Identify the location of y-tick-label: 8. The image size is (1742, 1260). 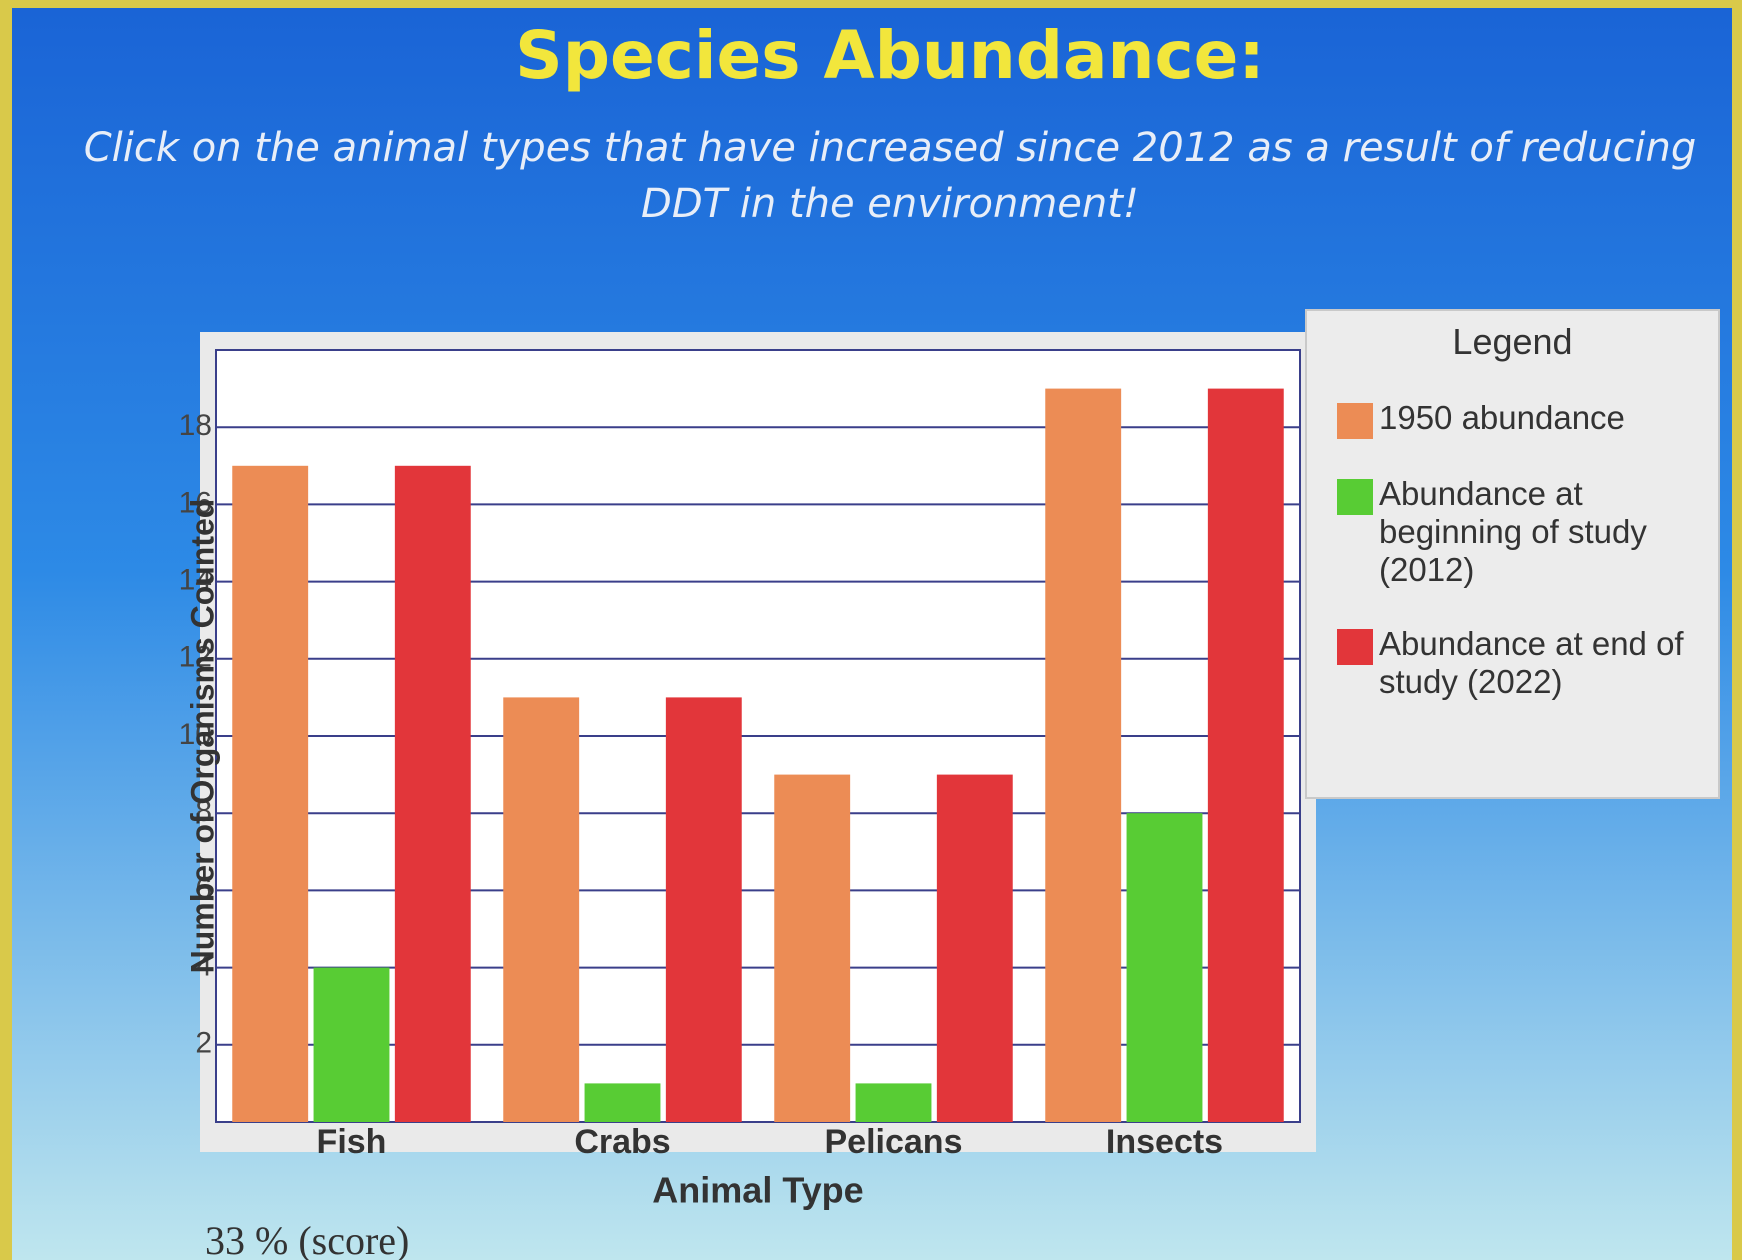
(203, 811).